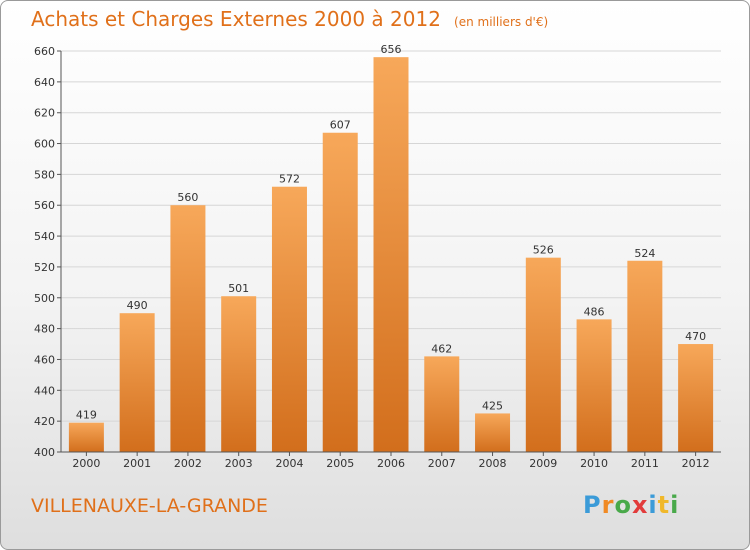  What do you see at coordinates (44, 205) in the screenshot?
I see `y-tick-label: 560` at bounding box center [44, 205].